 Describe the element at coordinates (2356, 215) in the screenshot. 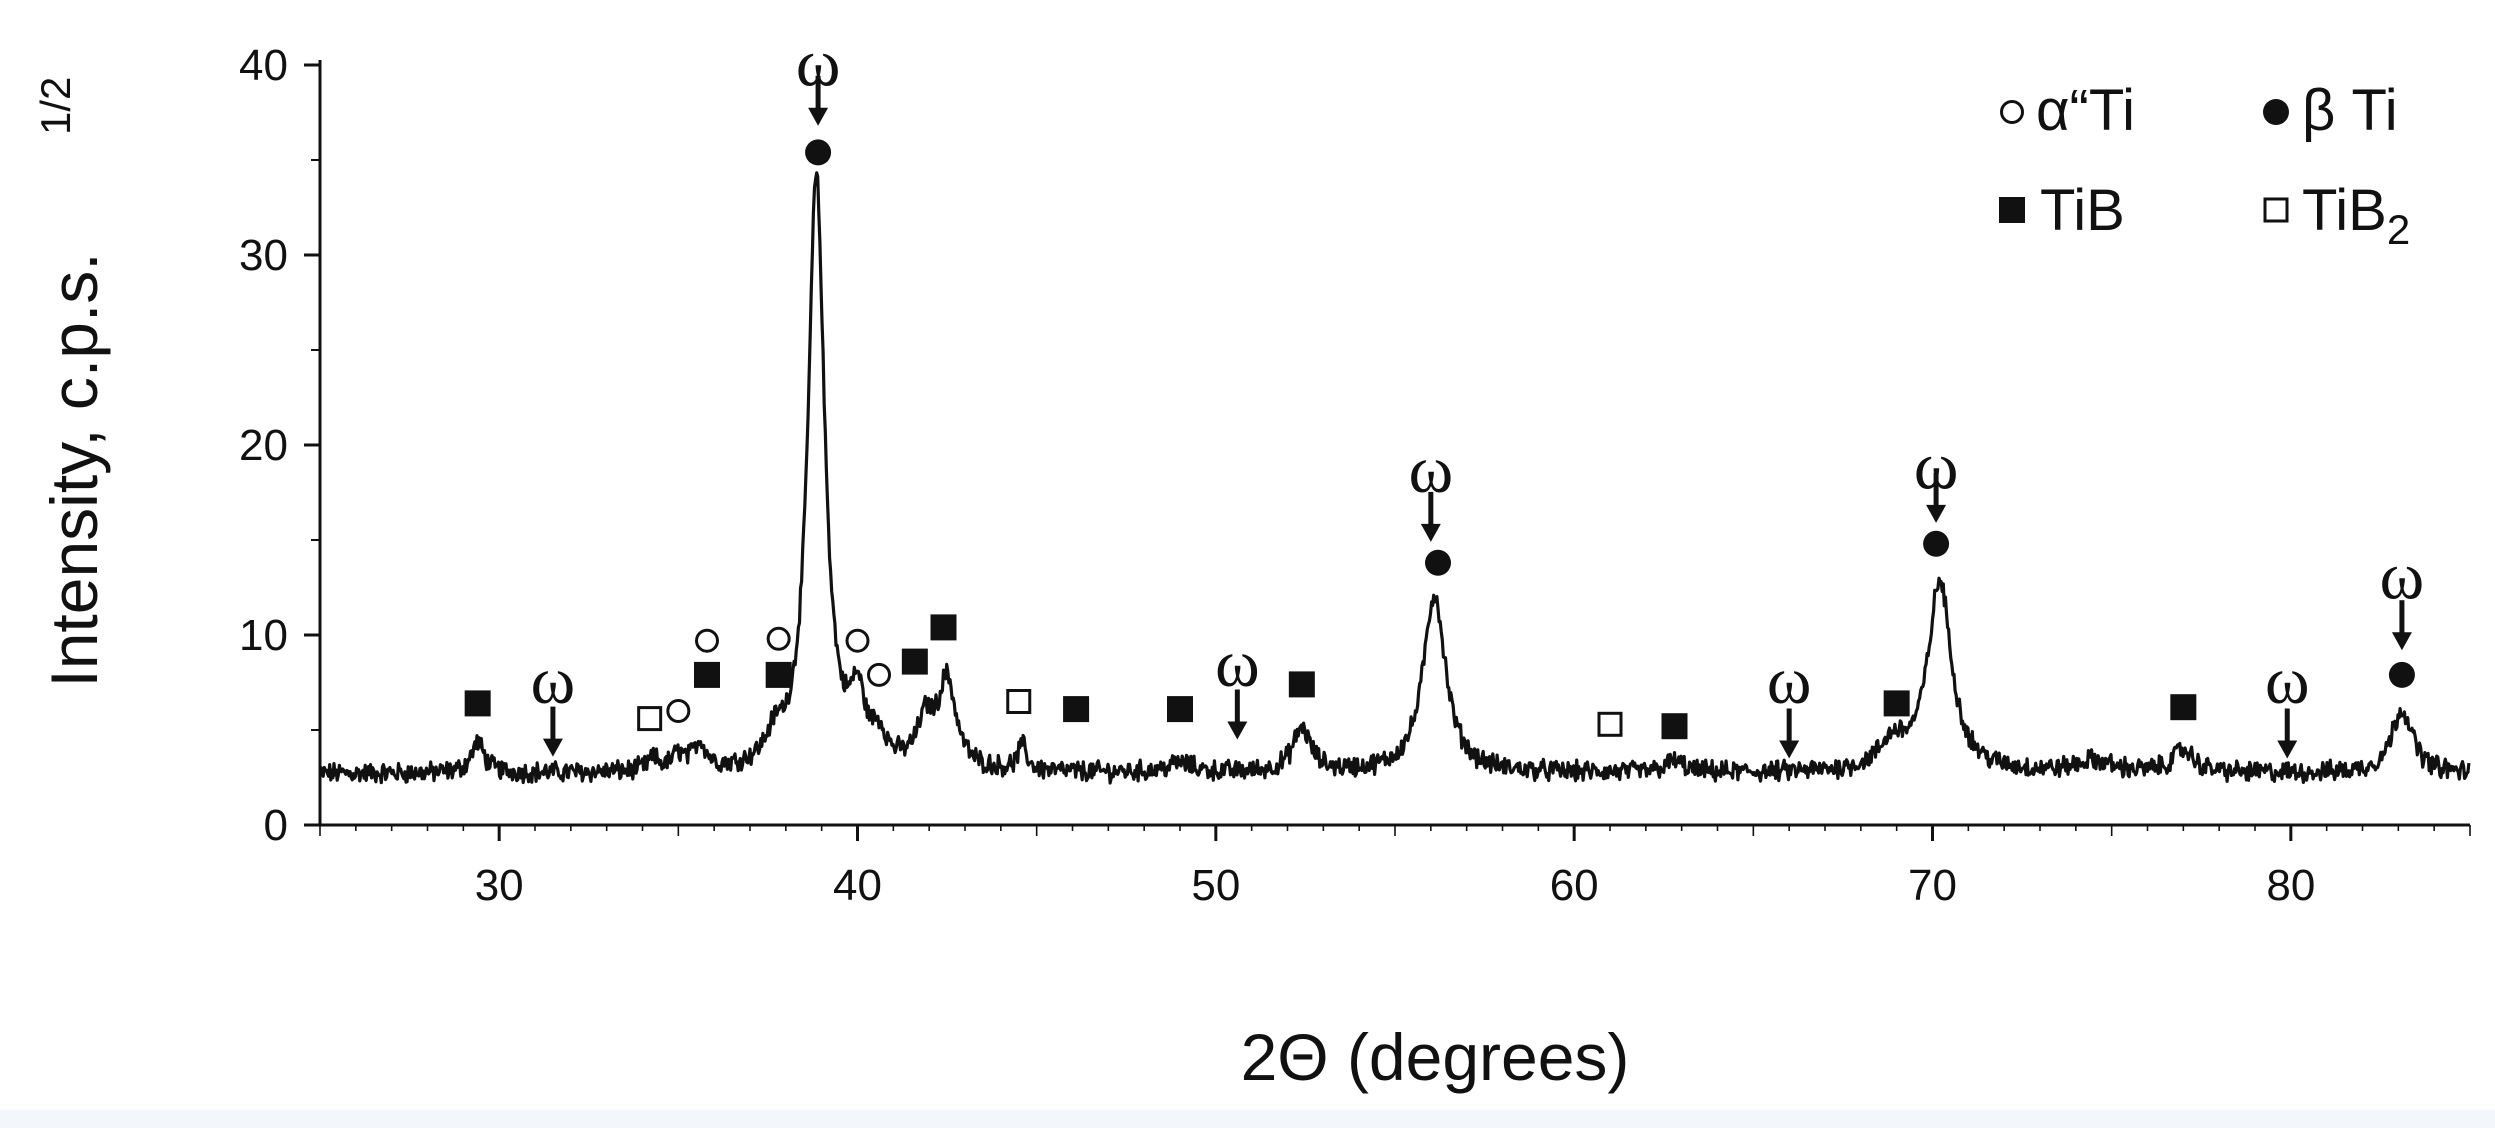

I see `legend-tib2-label: TiB2` at that location.